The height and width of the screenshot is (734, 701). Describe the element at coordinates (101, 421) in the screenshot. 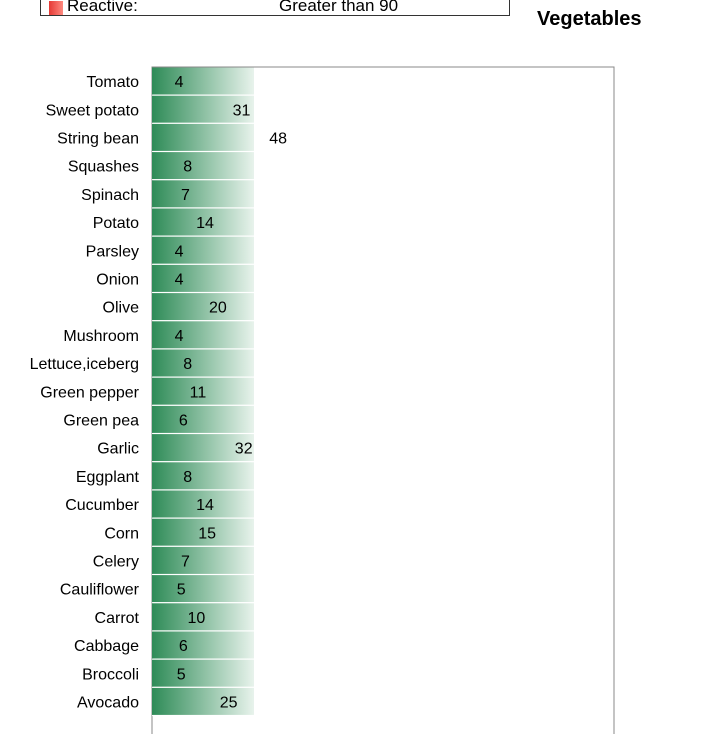

I see `category-label: Green pea` at that location.